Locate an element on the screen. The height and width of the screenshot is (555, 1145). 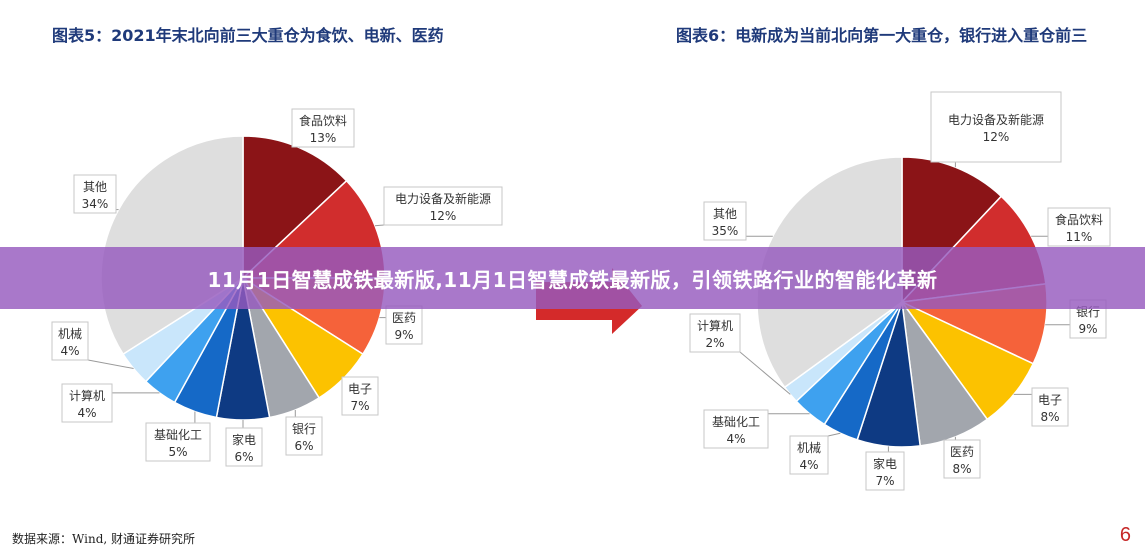
slice-label-right-3: 电子 8% is located at coordinates (1050, 407).